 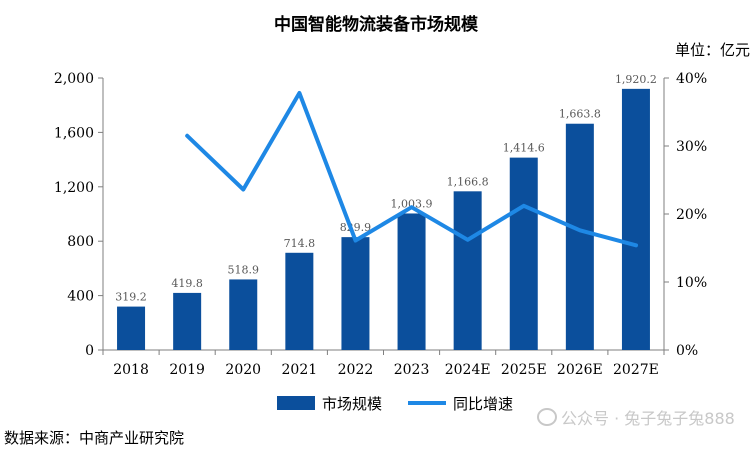 What do you see at coordinates (412, 370) in the screenshot?
I see `x-tick-label: 2023` at bounding box center [412, 370].